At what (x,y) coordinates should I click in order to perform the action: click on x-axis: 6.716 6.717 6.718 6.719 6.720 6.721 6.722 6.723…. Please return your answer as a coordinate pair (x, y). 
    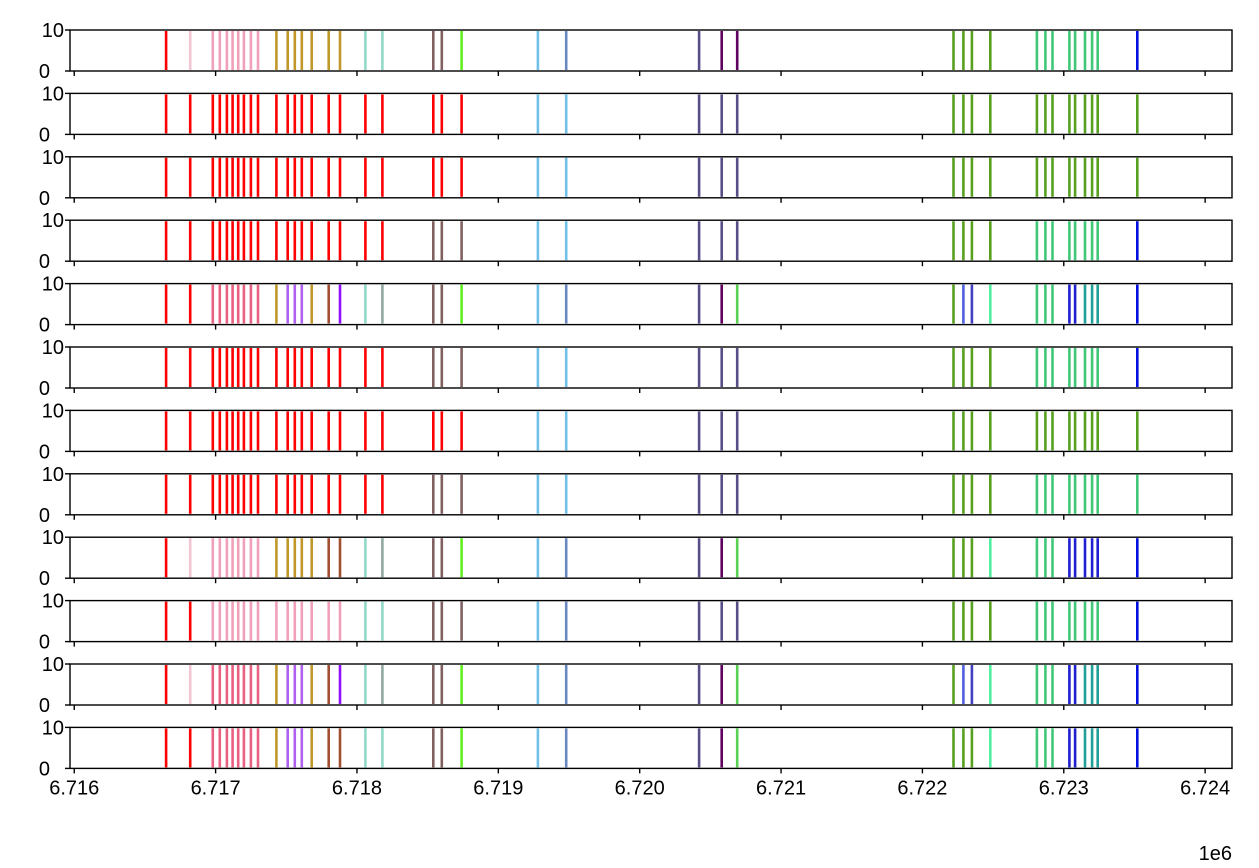
    Looking at the image, I should click on (639, 788).